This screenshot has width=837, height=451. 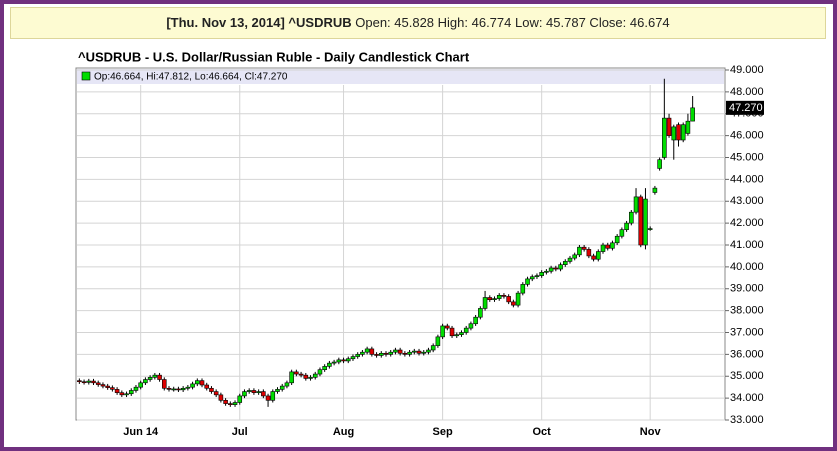 I want to click on y-tick-label: 33.000, so click(x=747, y=420).